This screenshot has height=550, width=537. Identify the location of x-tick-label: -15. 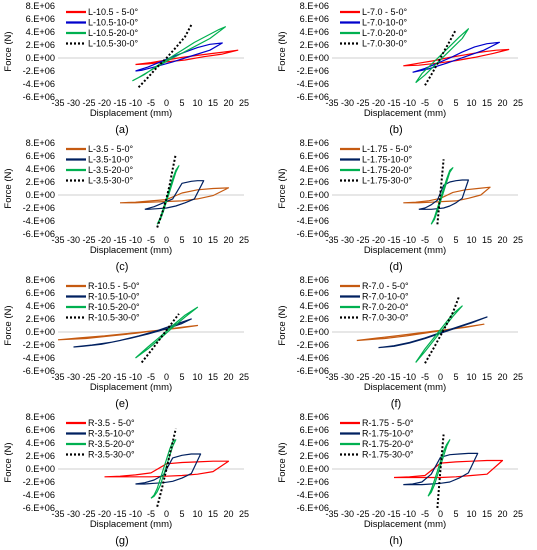
(119, 103).